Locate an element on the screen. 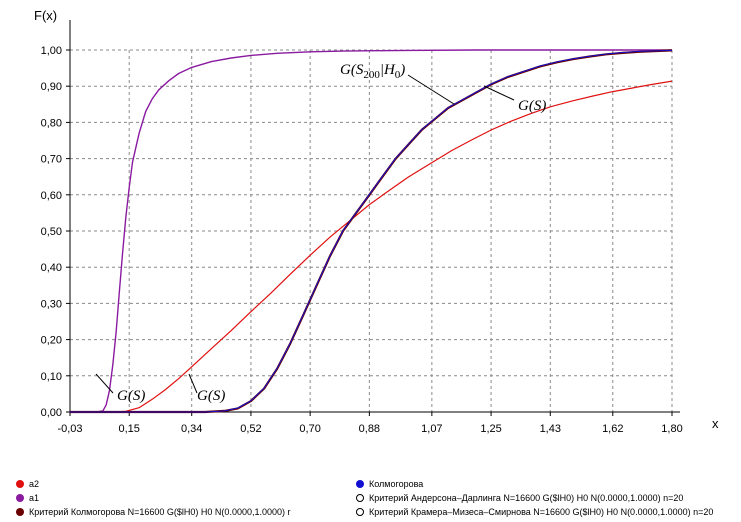 Image resolution: width=741 pixels, height=522 pixels. legend-label: a1 is located at coordinates (34, 498).